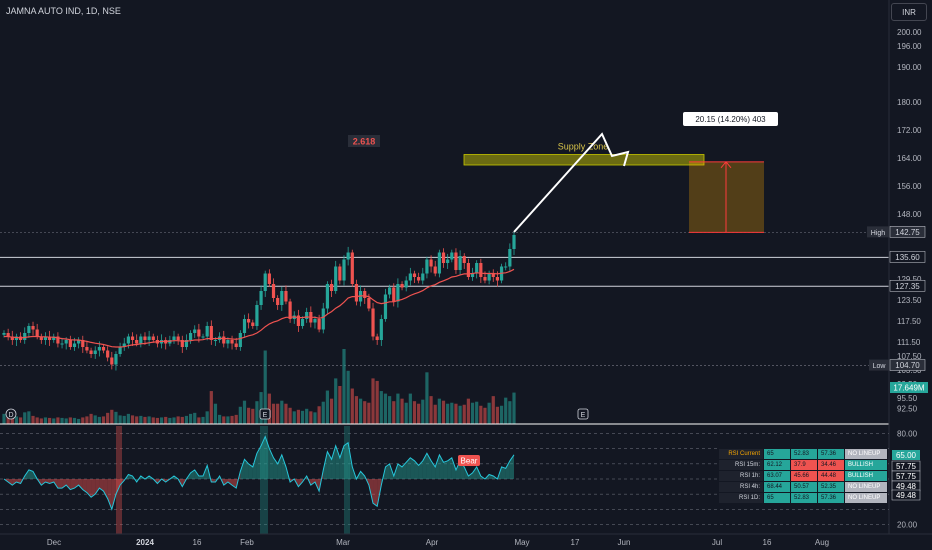  Describe the element at coordinates (469, 460) in the screenshot. I see `bear-label-bg` at that location.